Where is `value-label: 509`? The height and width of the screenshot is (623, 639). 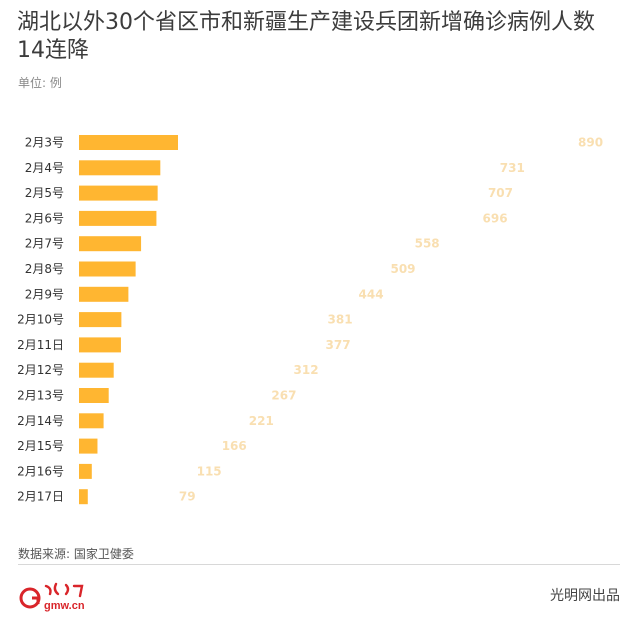
value-label: 509 is located at coordinates (402, 269).